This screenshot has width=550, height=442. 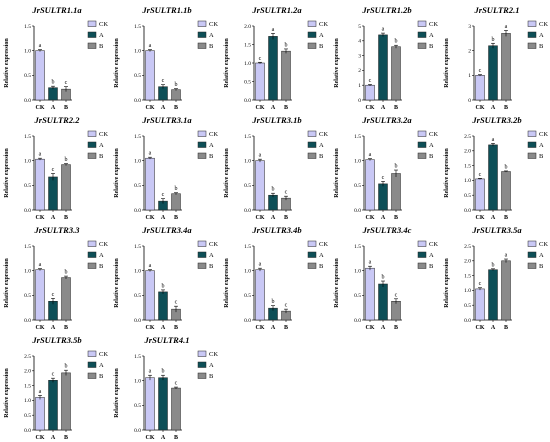 What do you see at coordinates (359, 71) in the screenshot?
I see `y-tick-label: 2` at bounding box center [359, 71].